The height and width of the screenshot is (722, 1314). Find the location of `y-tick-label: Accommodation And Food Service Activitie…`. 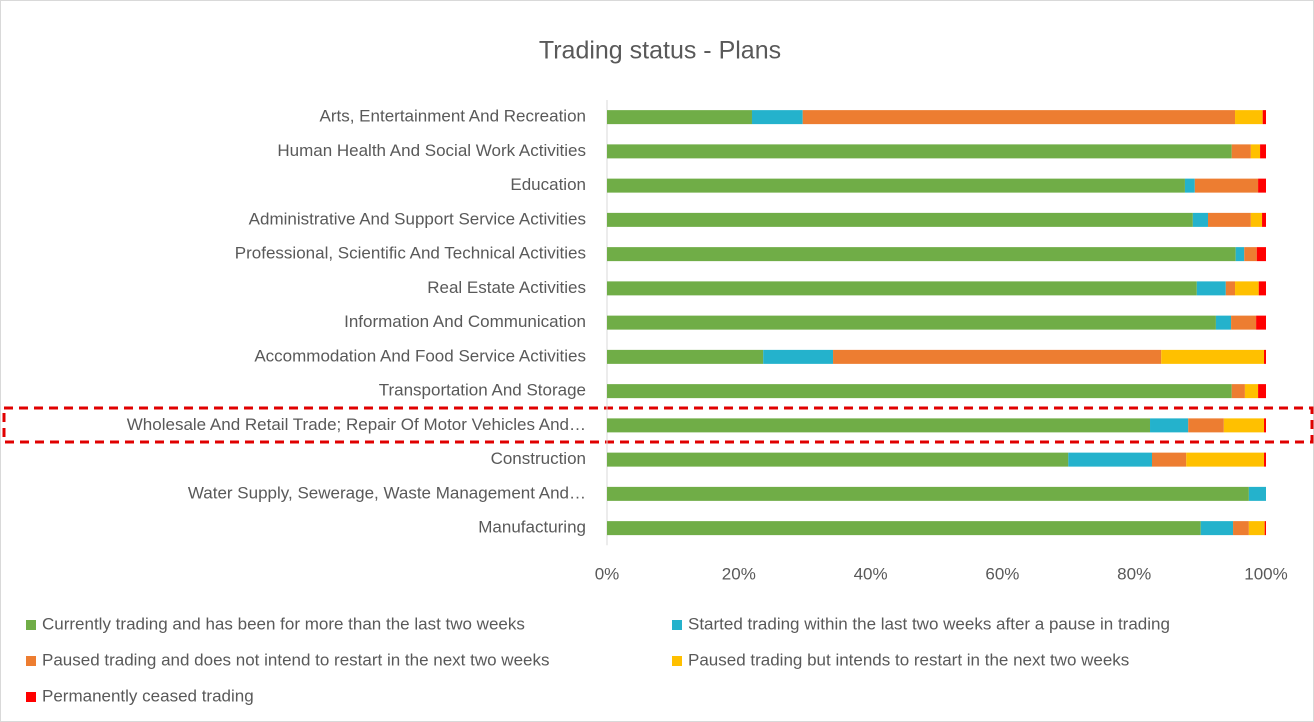

y-tick-label: Accommodation And Food Service Activitie… is located at coordinates (420, 355).